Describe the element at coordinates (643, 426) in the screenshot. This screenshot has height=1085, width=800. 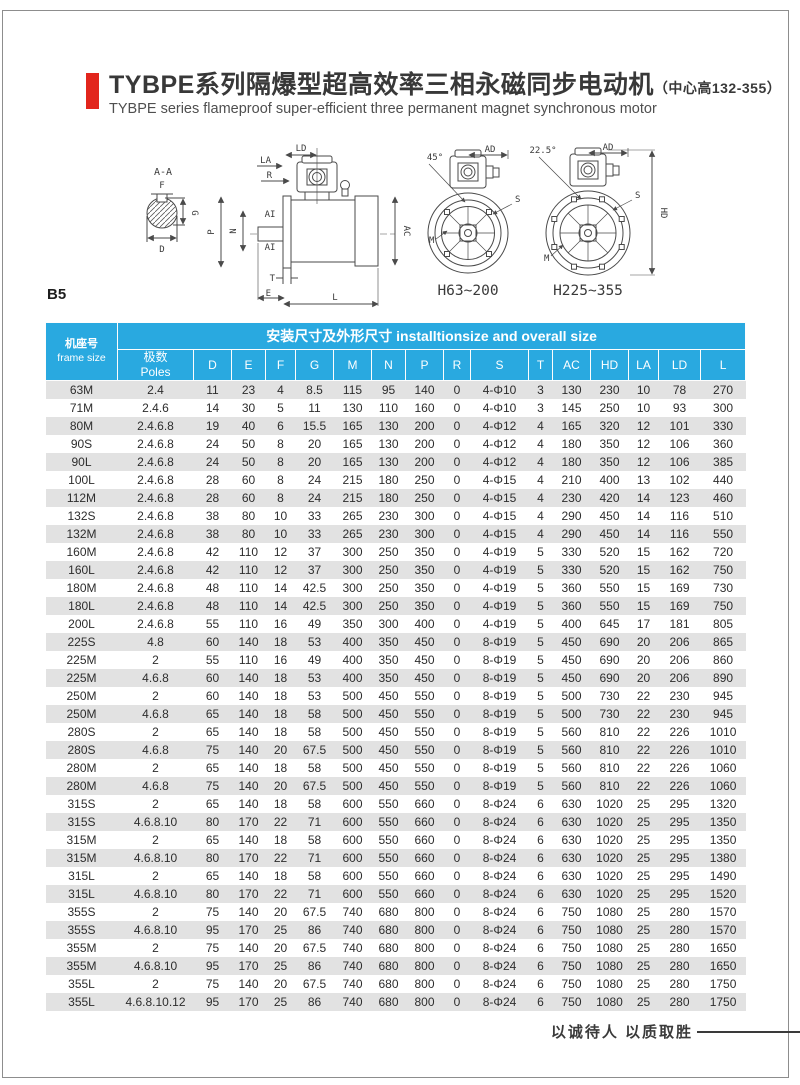
I see `dimension-cell: 12` at that location.